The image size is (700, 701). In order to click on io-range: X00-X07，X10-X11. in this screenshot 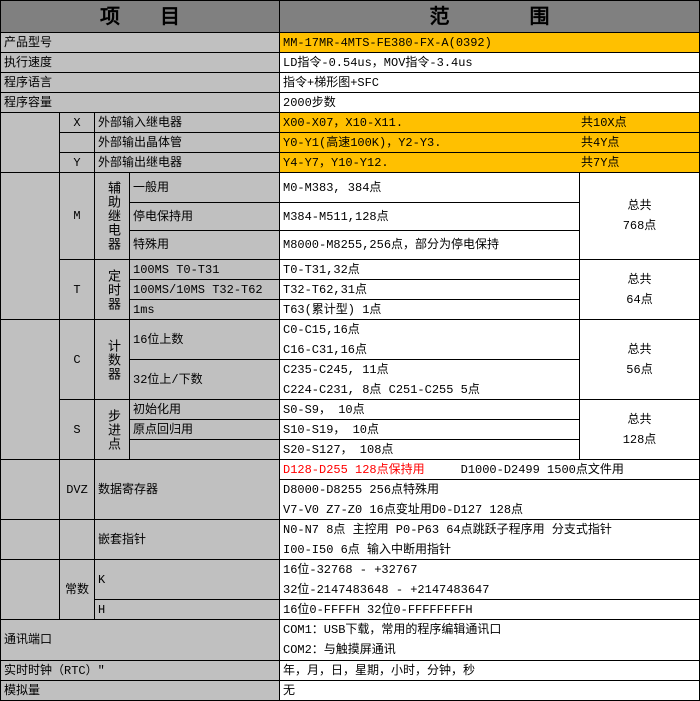, I will do `click(343, 122)`.